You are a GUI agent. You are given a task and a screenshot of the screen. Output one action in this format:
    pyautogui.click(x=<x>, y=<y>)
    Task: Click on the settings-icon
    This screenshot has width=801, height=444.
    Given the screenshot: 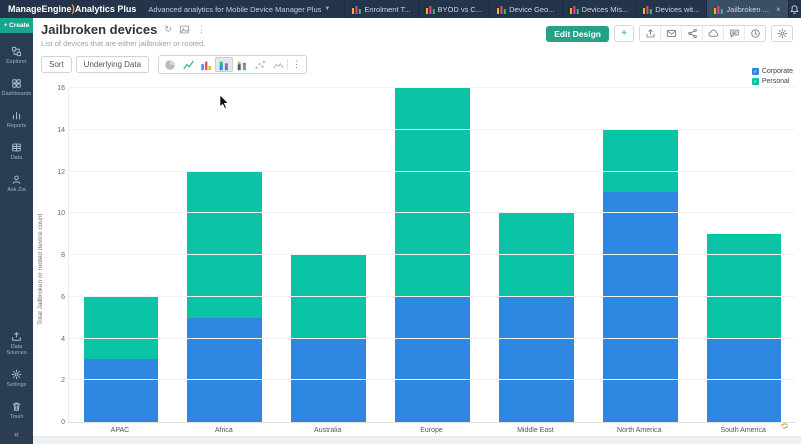 What is the action you would take?
    pyautogui.click(x=782, y=33)
    